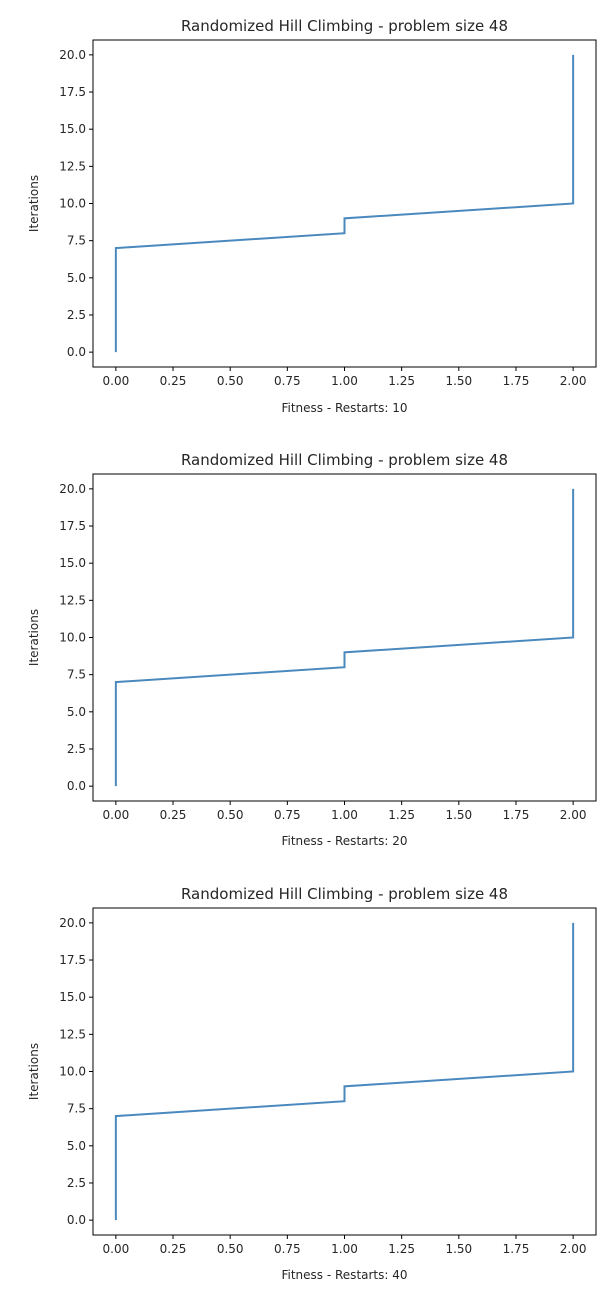 The image size is (610, 1292). What do you see at coordinates (344, 408) in the screenshot?
I see `x-axis-label: Fitness - Restarts: 10` at bounding box center [344, 408].